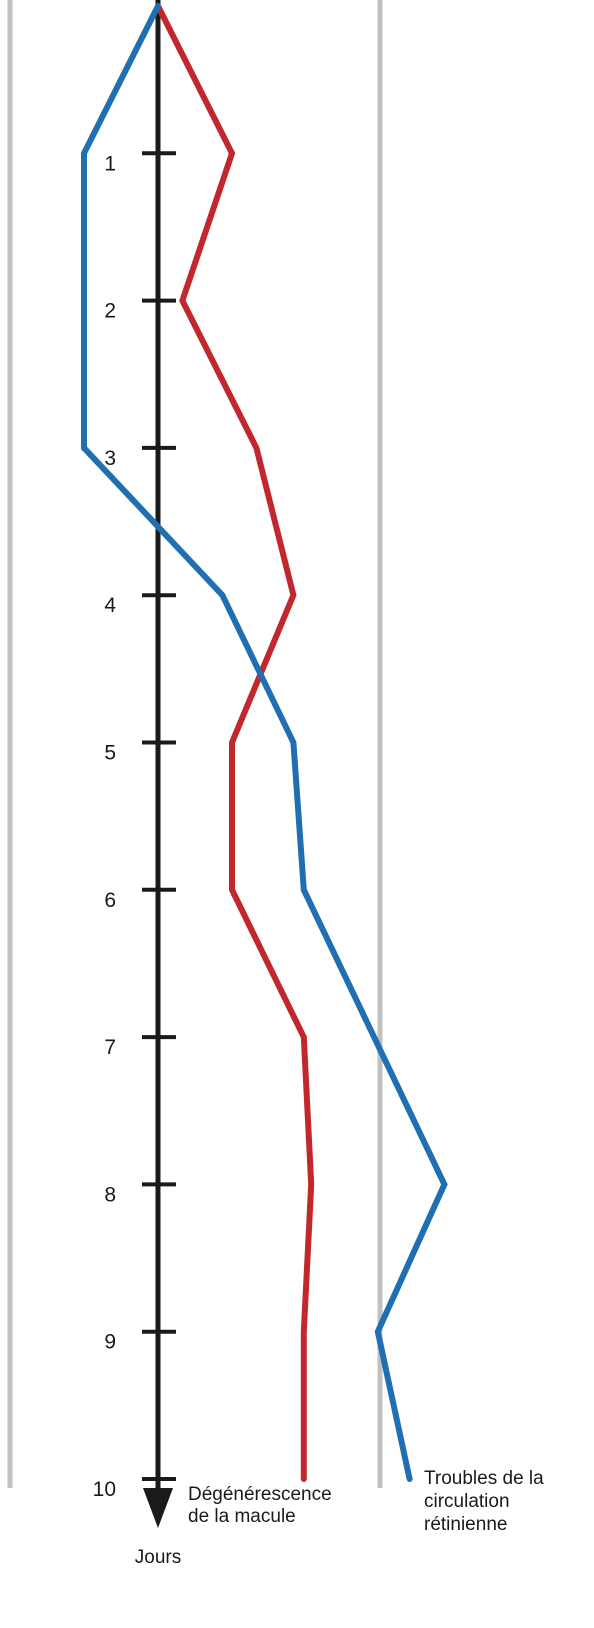 This screenshot has height=1628, width=594. What do you see at coordinates (134, 764) in the screenshot?
I see `day-axis: 1 2 3 4 5 6 7 8 9 10` at bounding box center [134, 764].